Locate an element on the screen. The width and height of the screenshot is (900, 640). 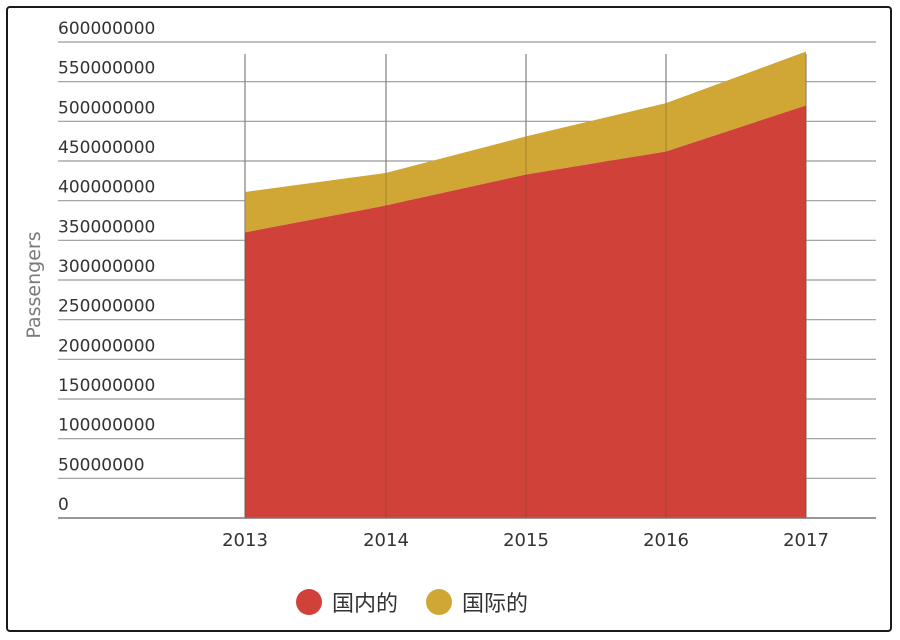
y-tick-label: 100000000 is located at coordinates (106, 426).